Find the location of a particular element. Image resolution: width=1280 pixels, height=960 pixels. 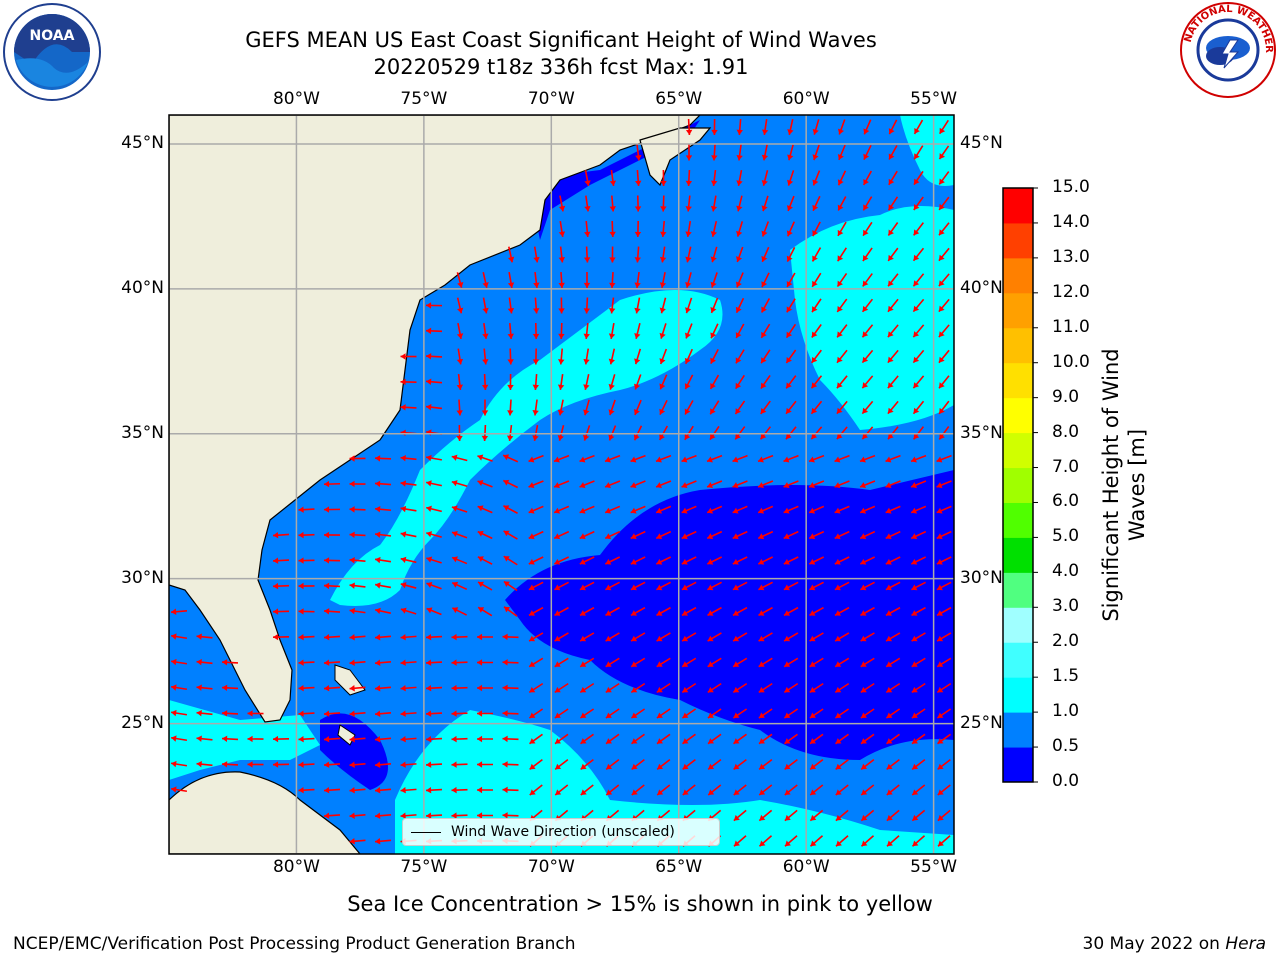

tick-label: 30°N is located at coordinates (142, 577).